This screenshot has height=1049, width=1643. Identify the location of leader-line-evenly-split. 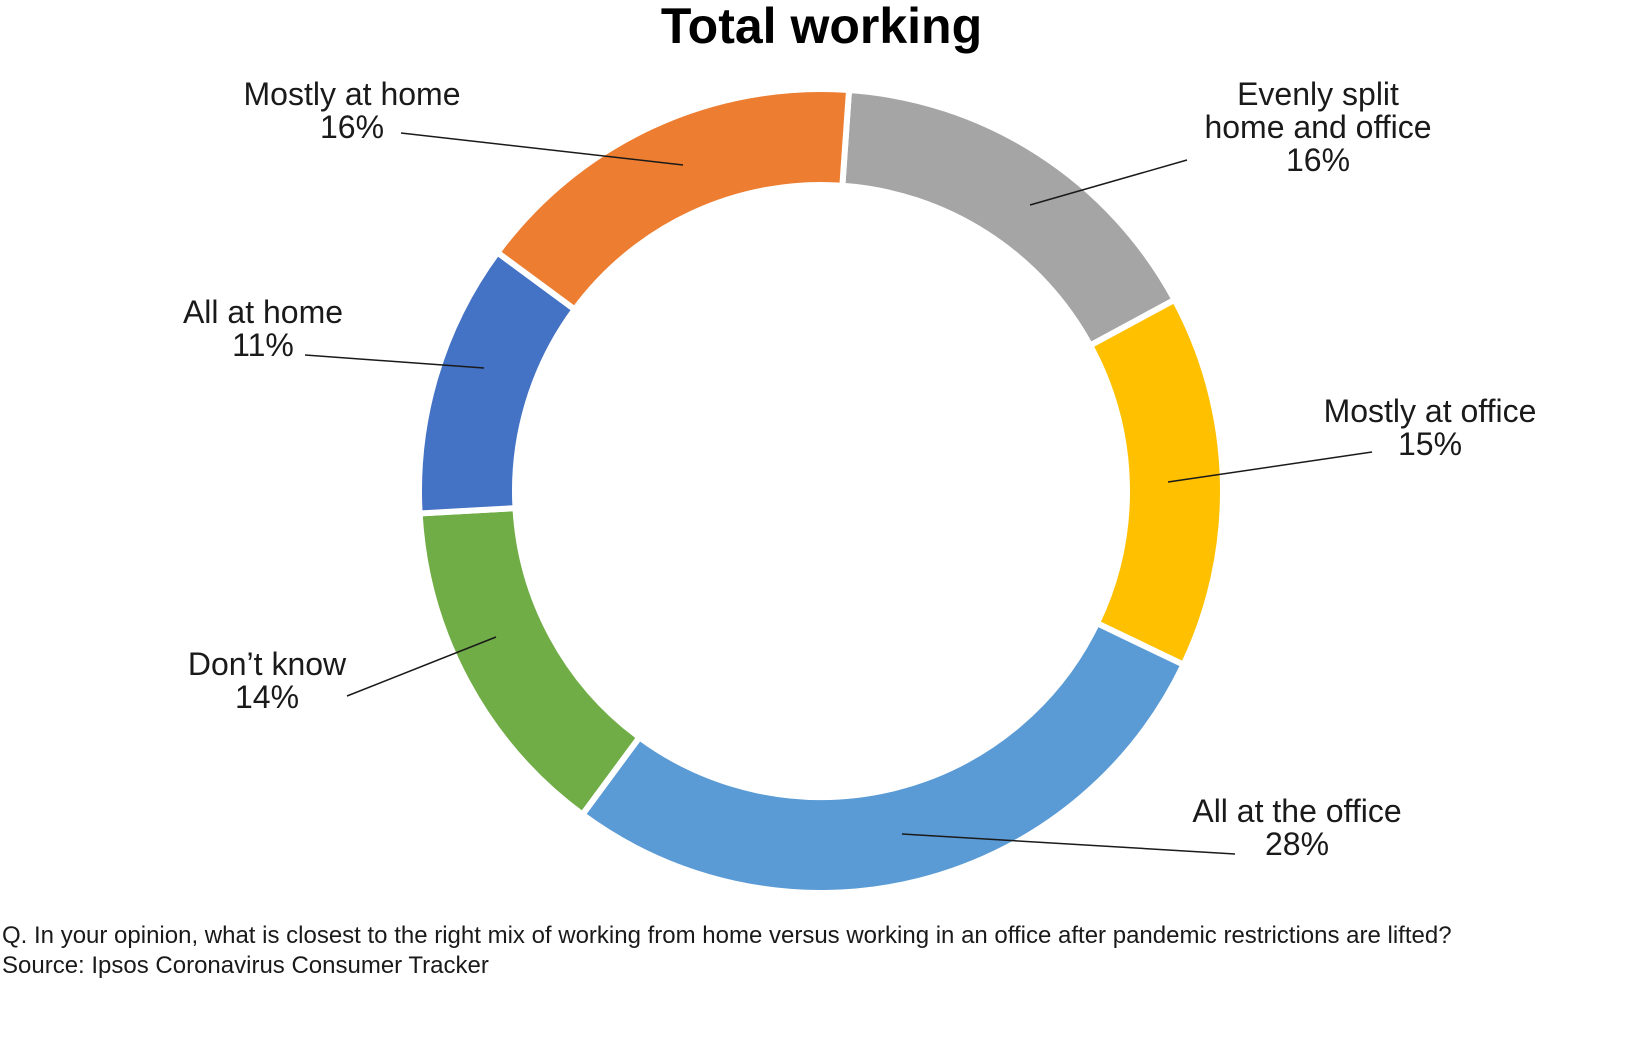
(1108, 182).